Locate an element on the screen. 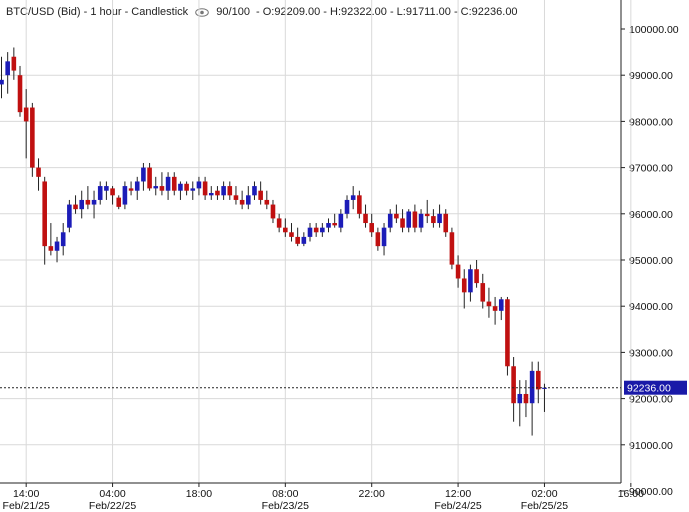  x-tick-time-label: 18:00 is located at coordinates (199, 494).